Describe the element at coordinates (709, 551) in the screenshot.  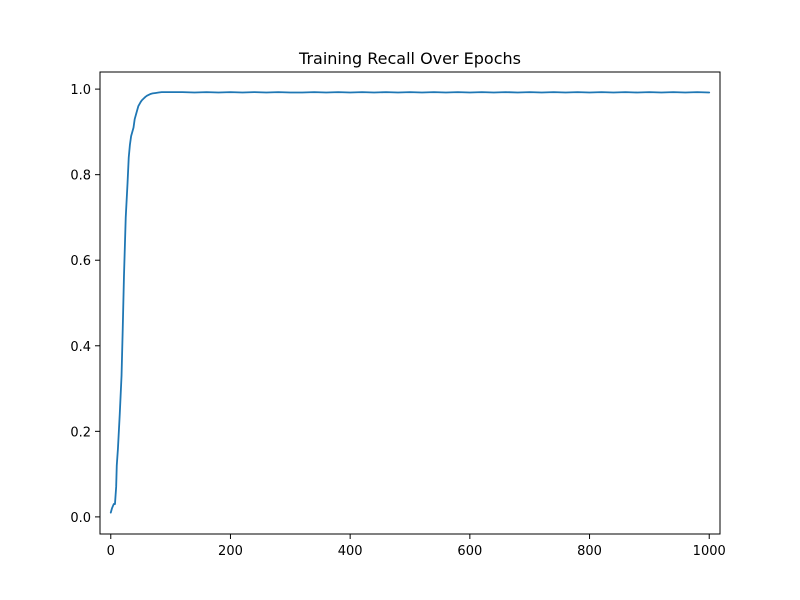
I see `x-tick-label: 1000` at that location.